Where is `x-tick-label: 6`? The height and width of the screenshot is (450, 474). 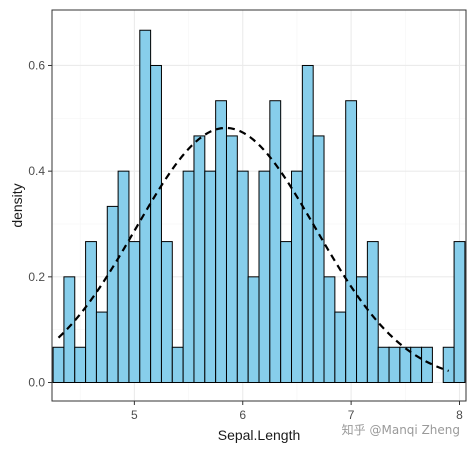 x-tick-label: 6 is located at coordinates (242, 415).